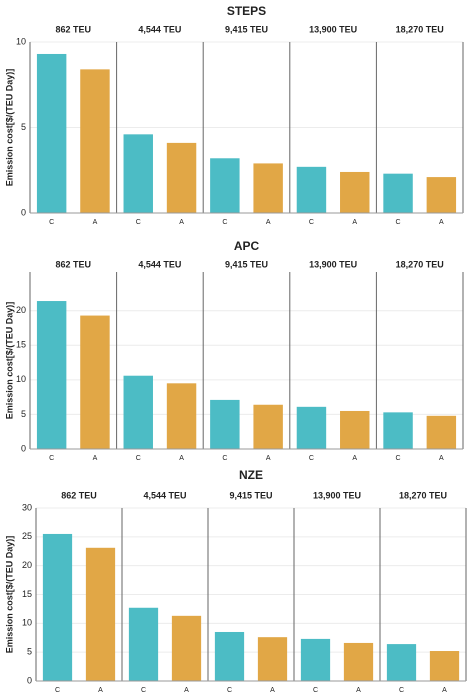 The width and height of the screenshot is (474, 695). I want to click on chart-title: STEPS, so click(246, 11).